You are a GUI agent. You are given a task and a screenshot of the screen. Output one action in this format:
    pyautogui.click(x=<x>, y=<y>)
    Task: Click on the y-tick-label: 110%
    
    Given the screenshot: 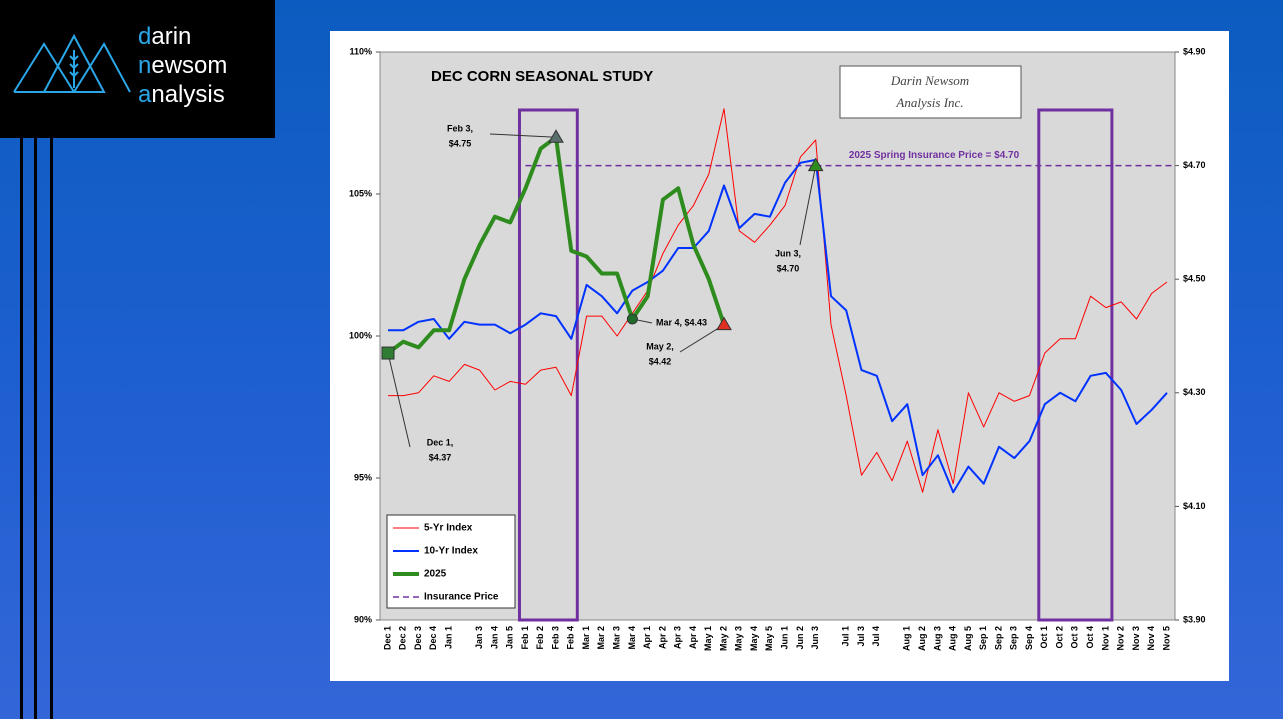 What is the action you would take?
    pyautogui.click(x=360, y=51)
    